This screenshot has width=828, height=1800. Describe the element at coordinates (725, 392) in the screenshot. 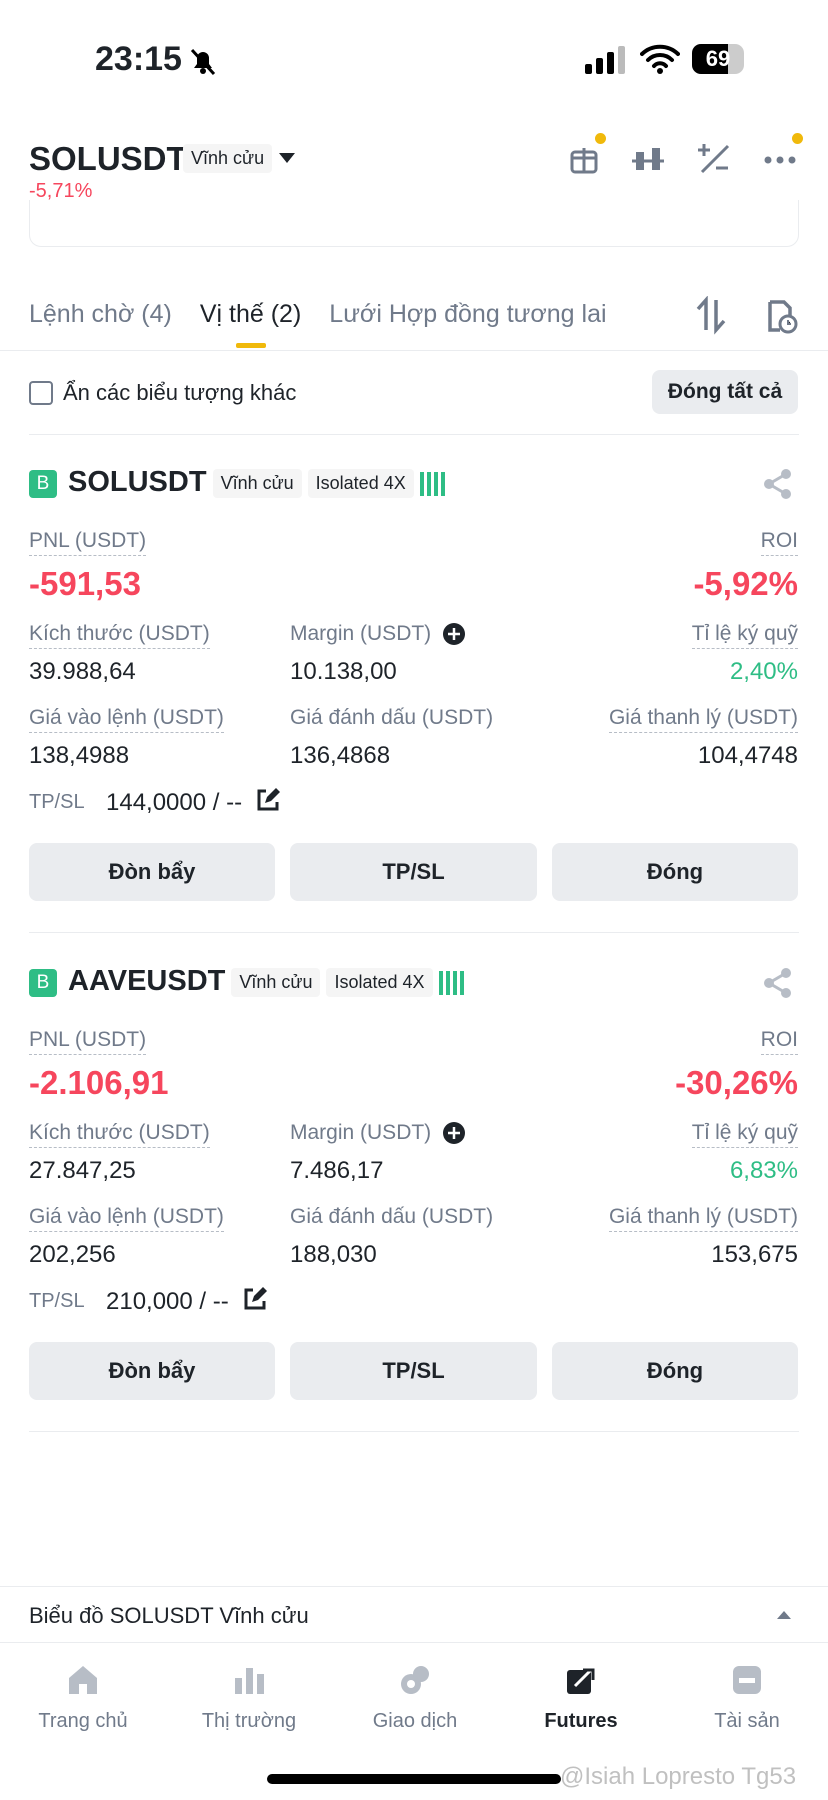

I see `close-all-button: Đóng tất cả` at that location.